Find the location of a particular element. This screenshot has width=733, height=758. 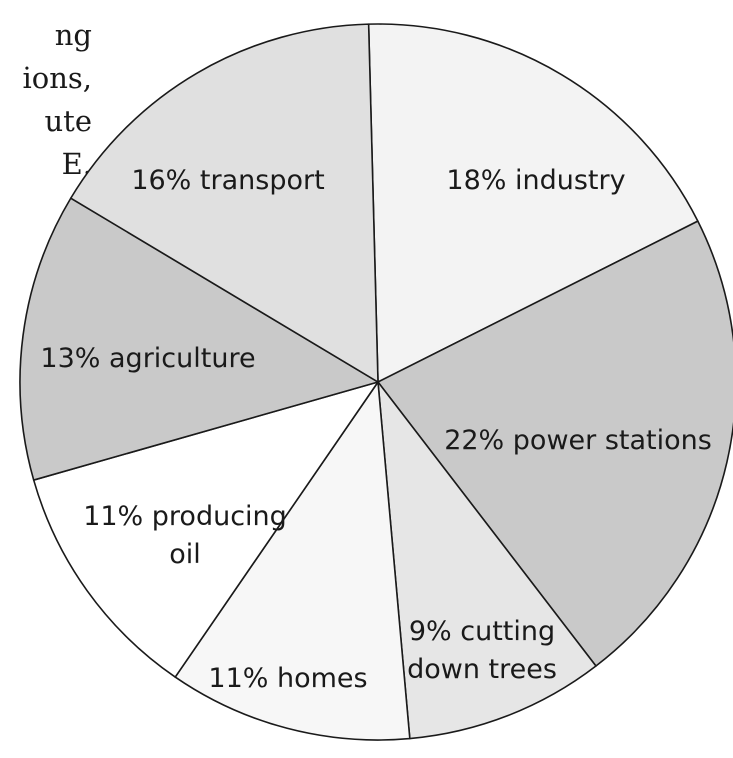

slice-label: 11% homes is located at coordinates (287, 678).